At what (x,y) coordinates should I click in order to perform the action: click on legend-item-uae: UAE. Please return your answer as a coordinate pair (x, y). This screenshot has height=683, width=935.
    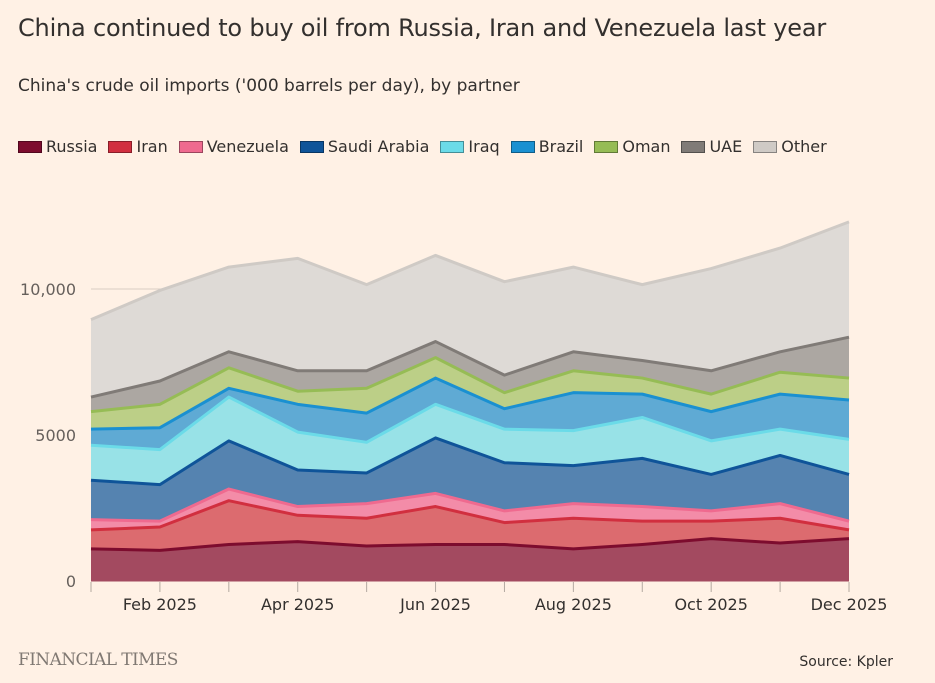
    Looking at the image, I should click on (711, 146).